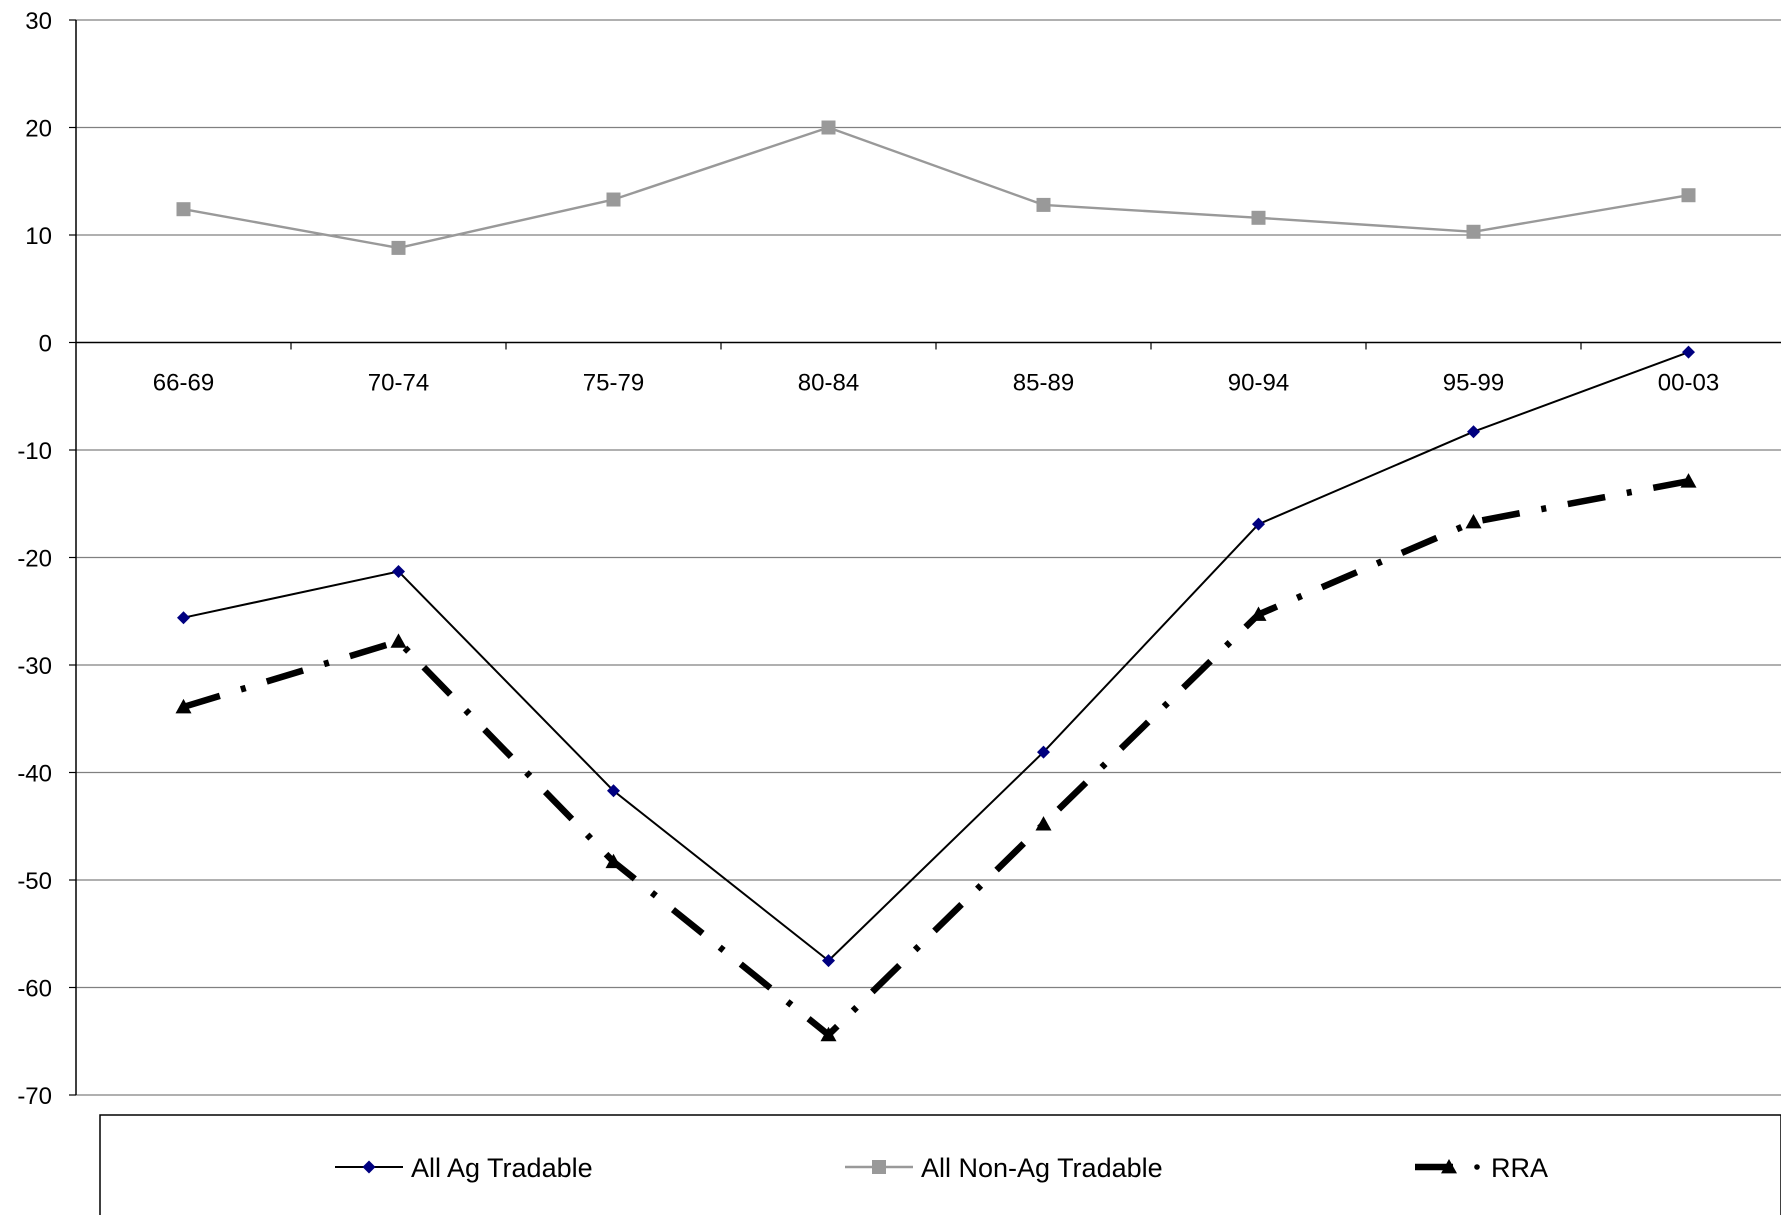  What do you see at coordinates (828, 383) in the screenshot?
I see `x-tick-label: 80-84` at bounding box center [828, 383].